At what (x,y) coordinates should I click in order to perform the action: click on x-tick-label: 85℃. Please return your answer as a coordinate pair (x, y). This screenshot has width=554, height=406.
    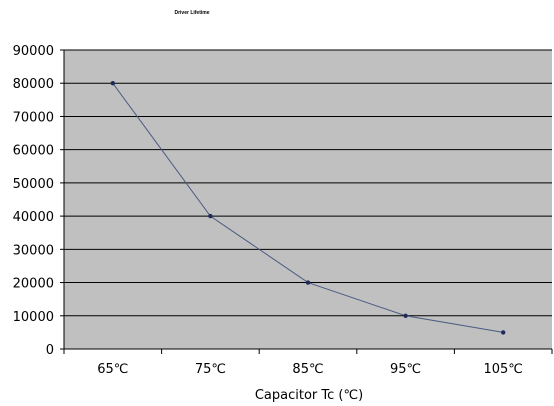
    Looking at the image, I should click on (307, 369).